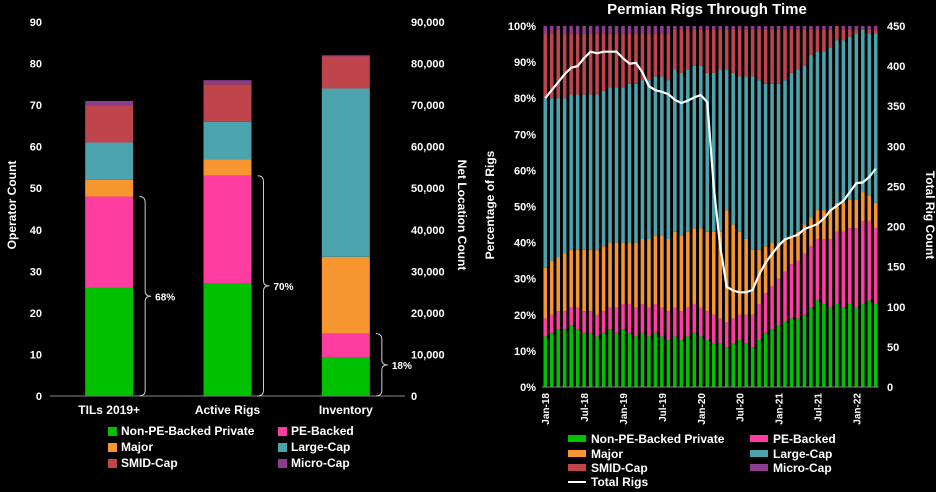 The image size is (936, 492). Describe the element at coordinates (109, 410) in the screenshot. I see `left-x-tick-label: TILs 2019+` at that location.